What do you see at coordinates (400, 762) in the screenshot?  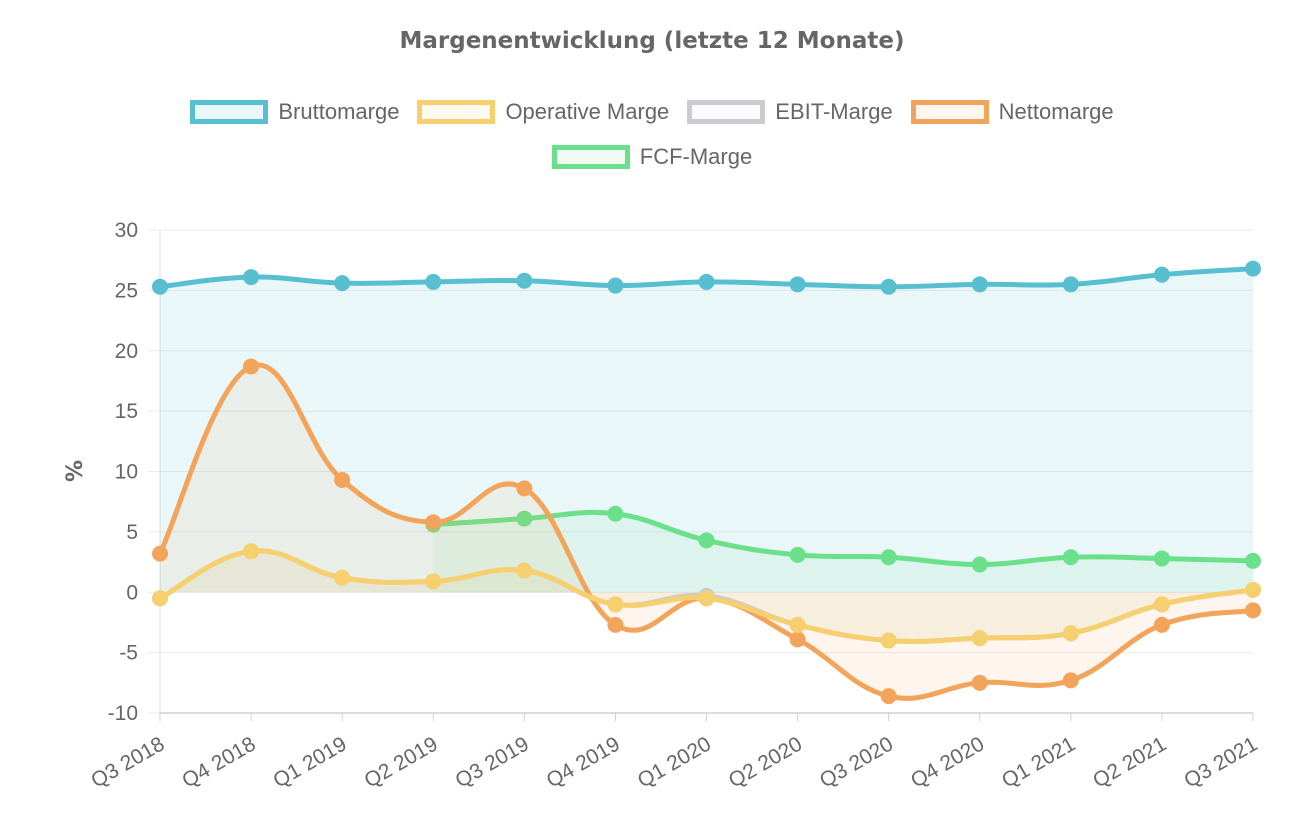 I see `x-tick-label: Q2 2019` at bounding box center [400, 762].